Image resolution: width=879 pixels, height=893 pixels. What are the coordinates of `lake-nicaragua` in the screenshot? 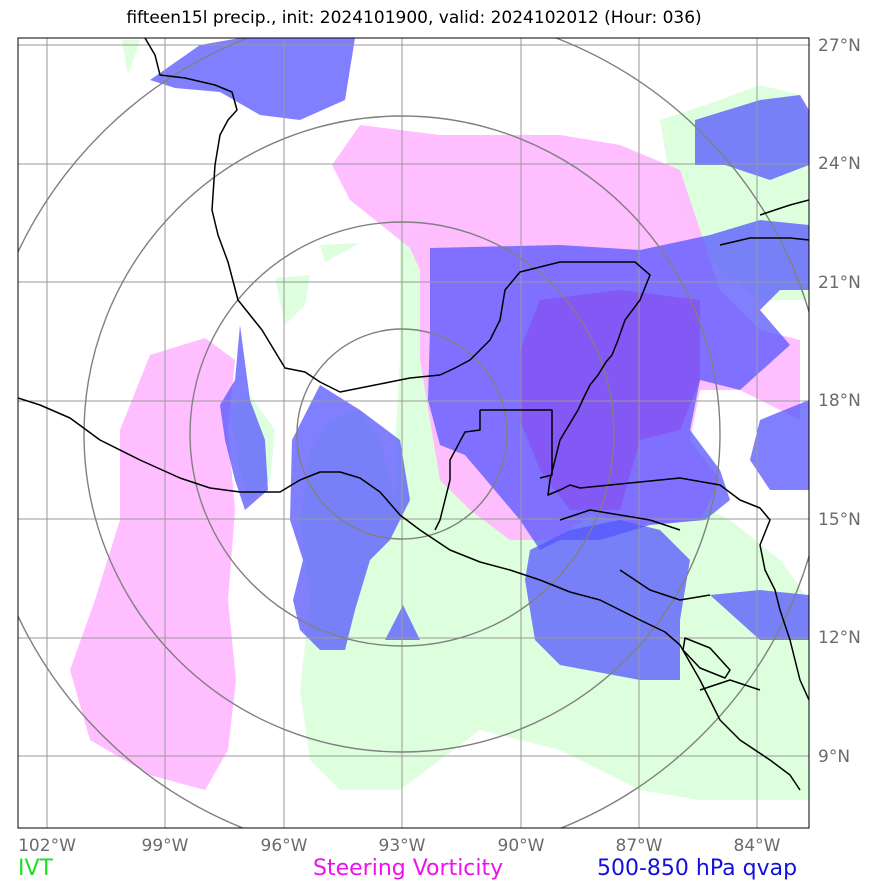 It's located at (706, 658).